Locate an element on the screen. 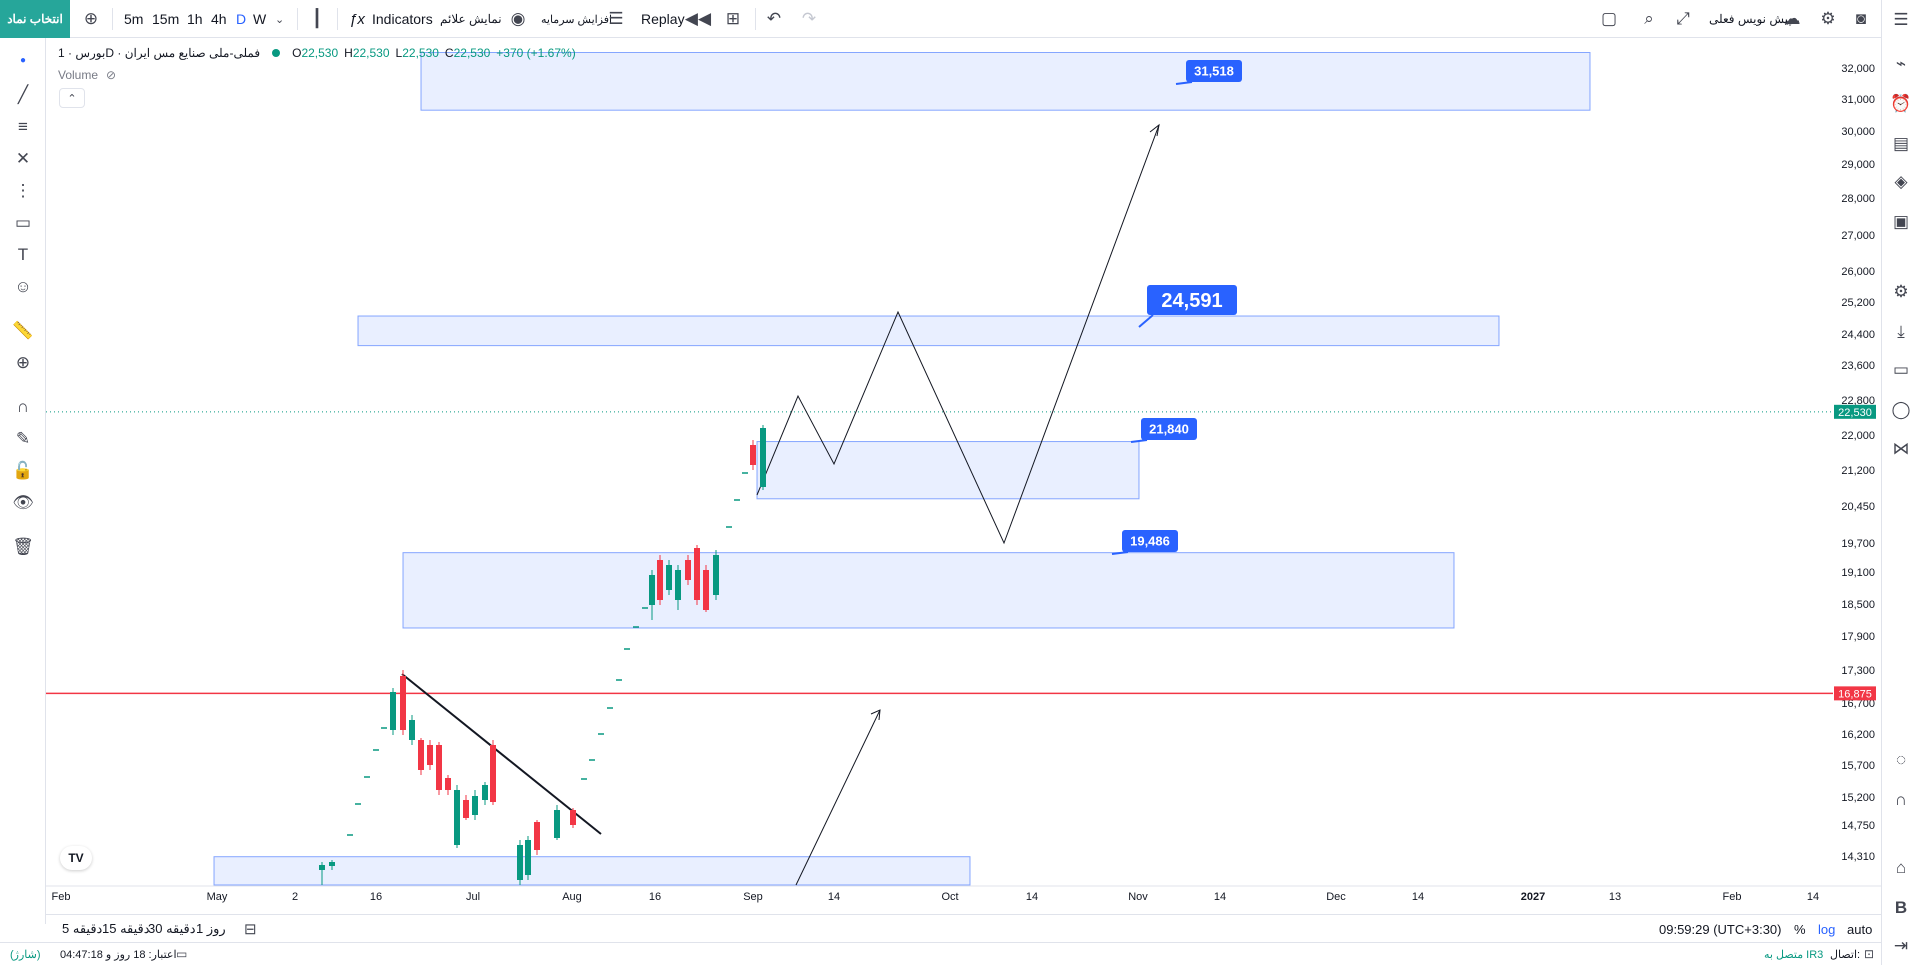  interval-w: W is located at coordinates (260, 19).